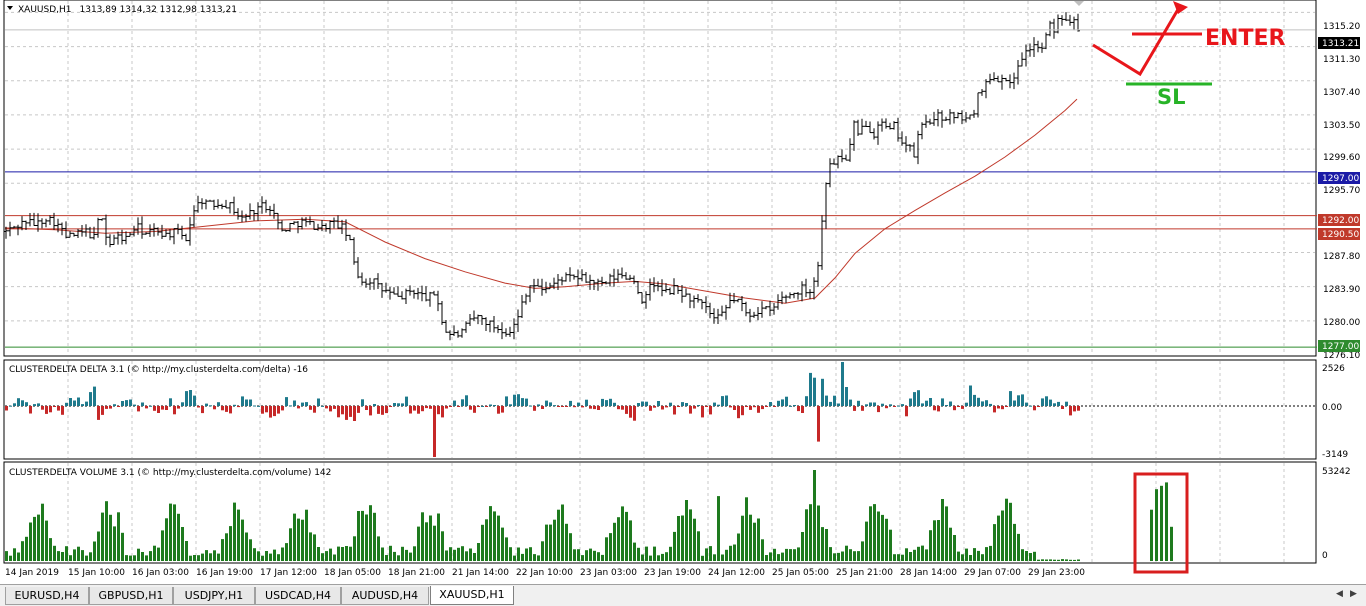  What do you see at coordinates (298, 596) in the screenshot?
I see `tab-usdcad-h4: USDCAD,H4` at bounding box center [298, 596].